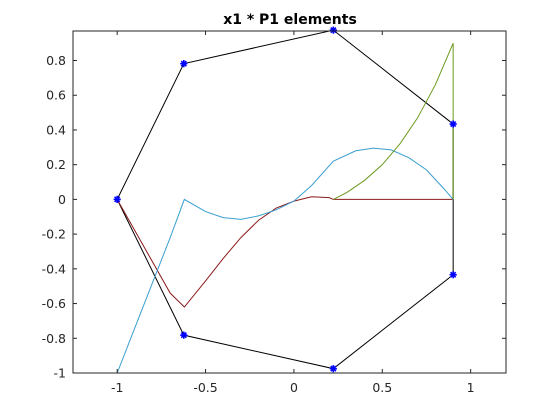  What do you see at coordinates (54, 338) in the screenshot?
I see `y-tick-label: -0.8` at bounding box center [54, 338].